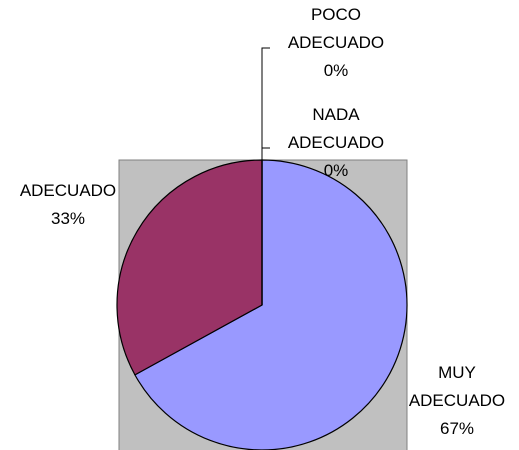 Image resolution: width=519 pixels, height=450 pixels. What do you see at coordinates (457, 428) in the screenshot?
I see `slice-value-label: 67%` at bounding box center [457, 428].